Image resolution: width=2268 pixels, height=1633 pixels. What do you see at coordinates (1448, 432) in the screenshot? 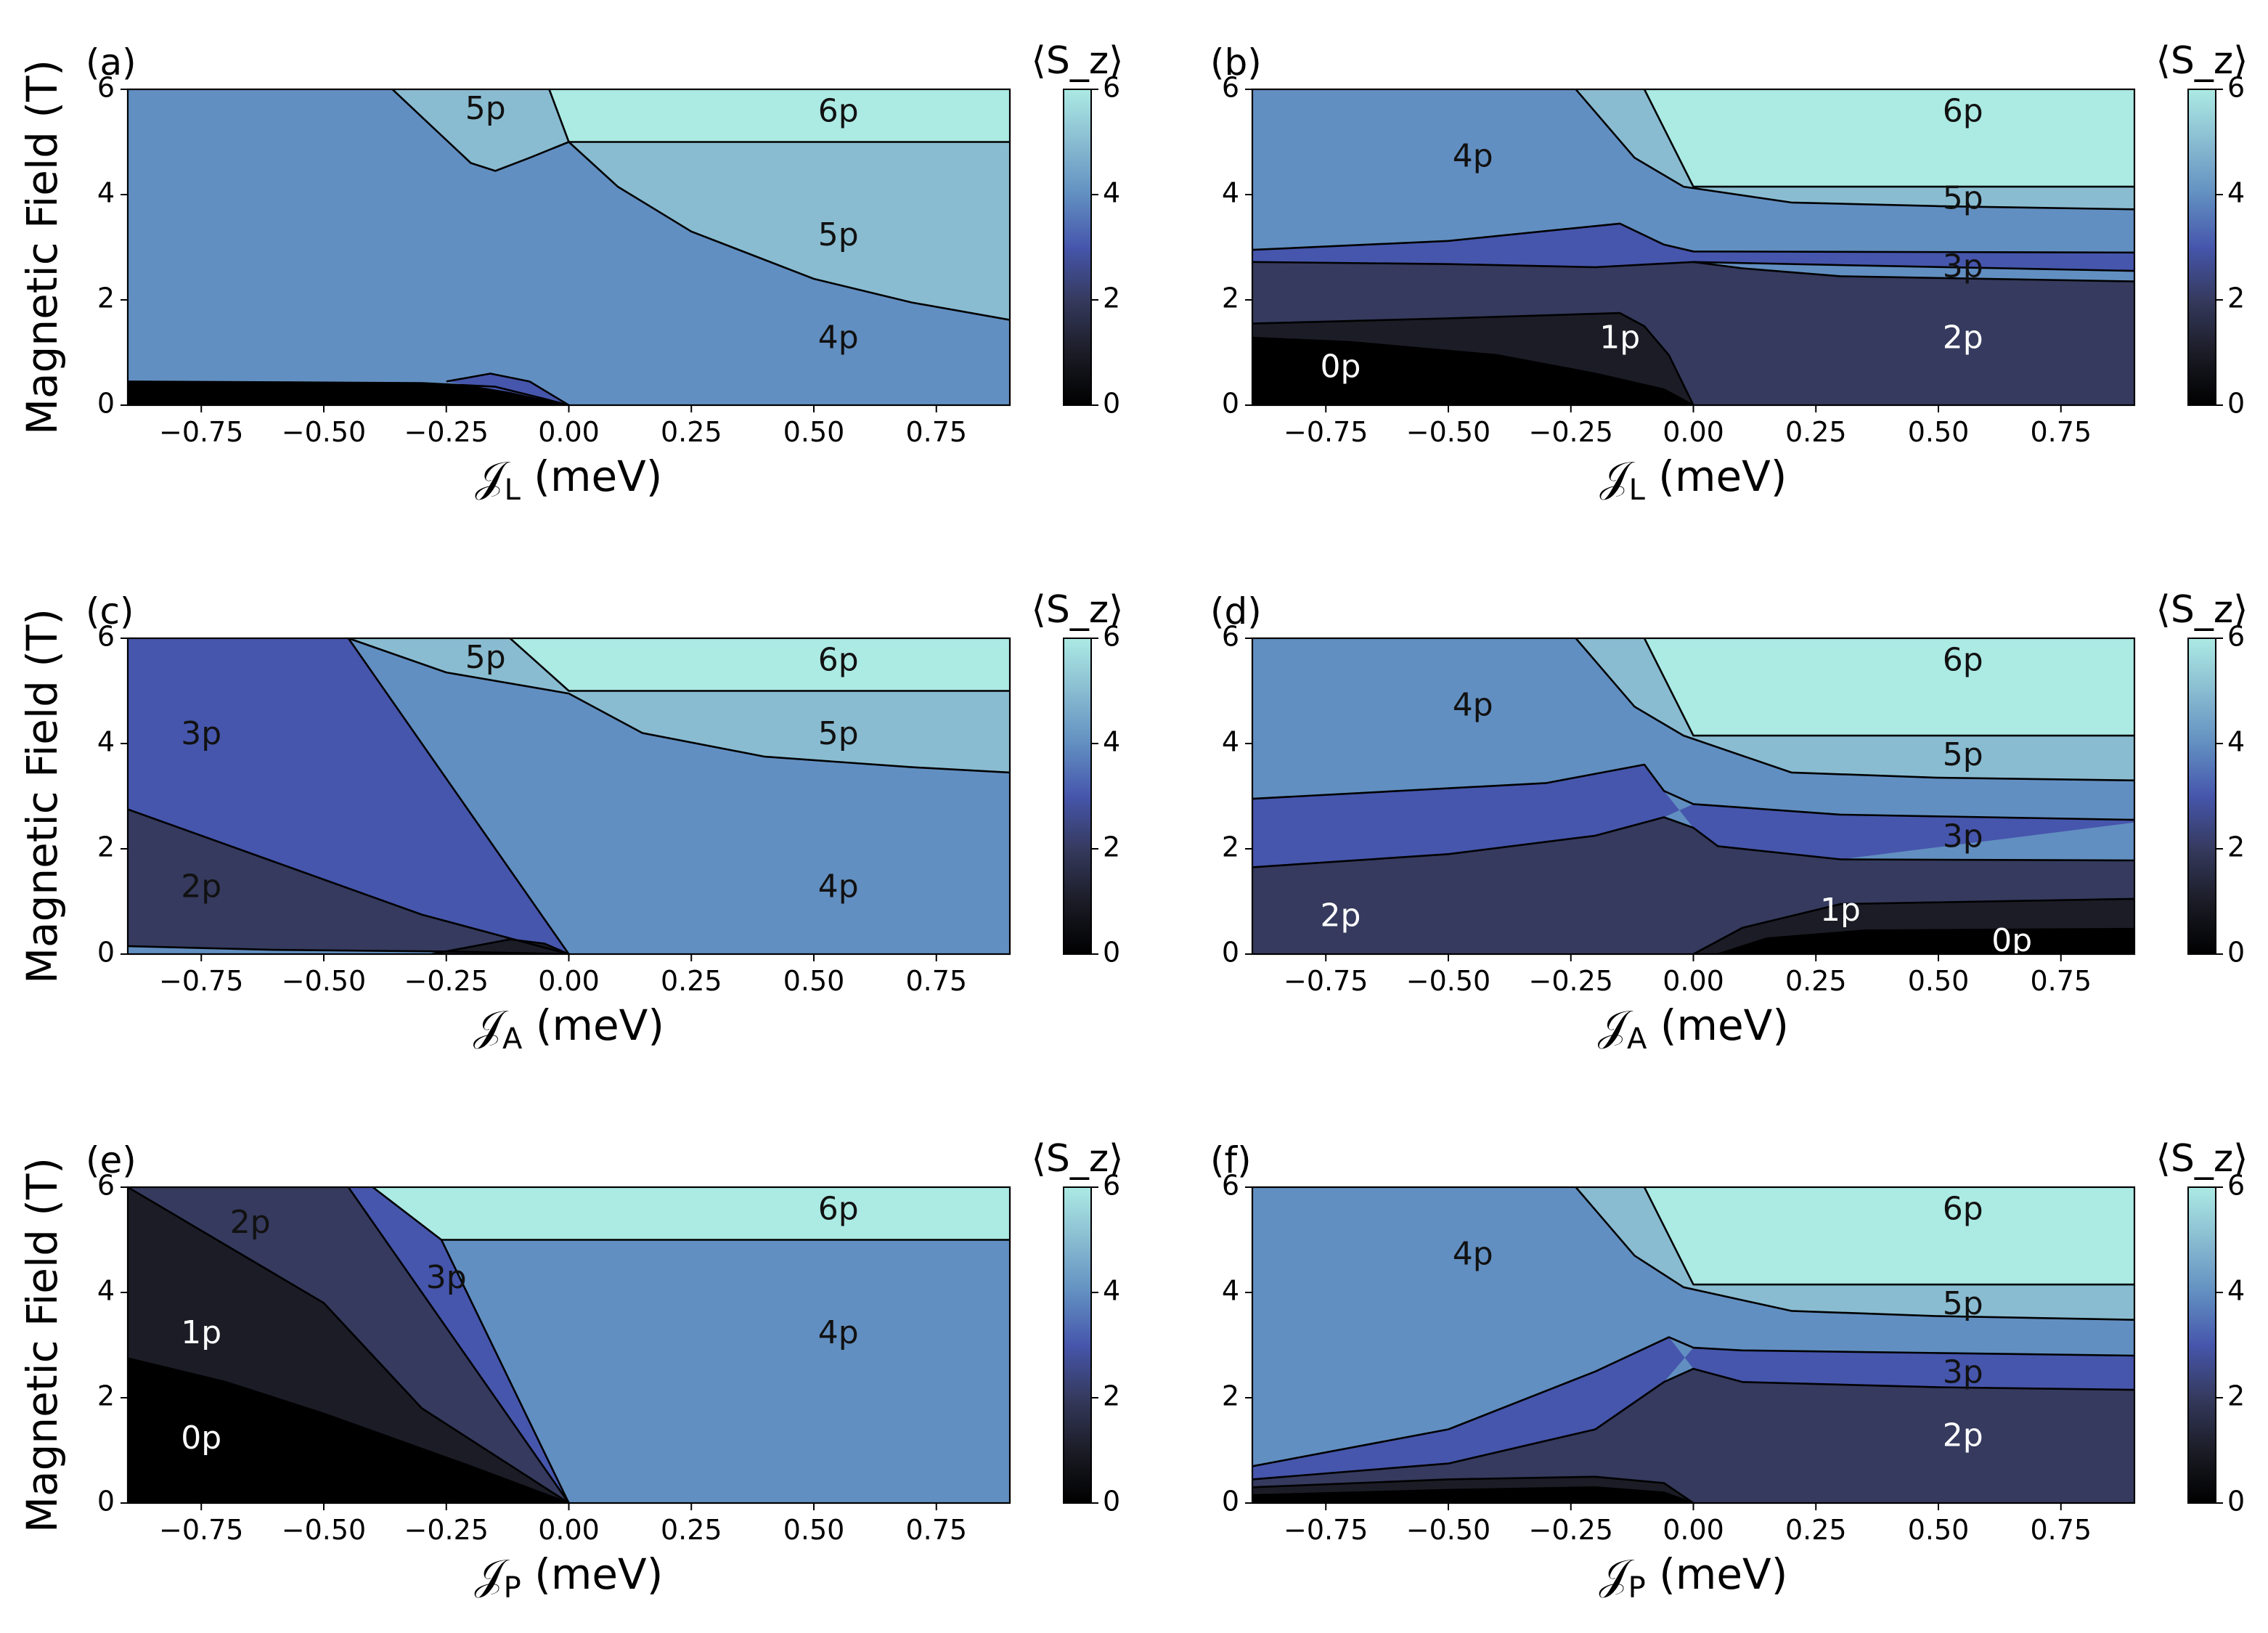
I see `x-tick-label: −0.50` at bounding box center [1448, 432].